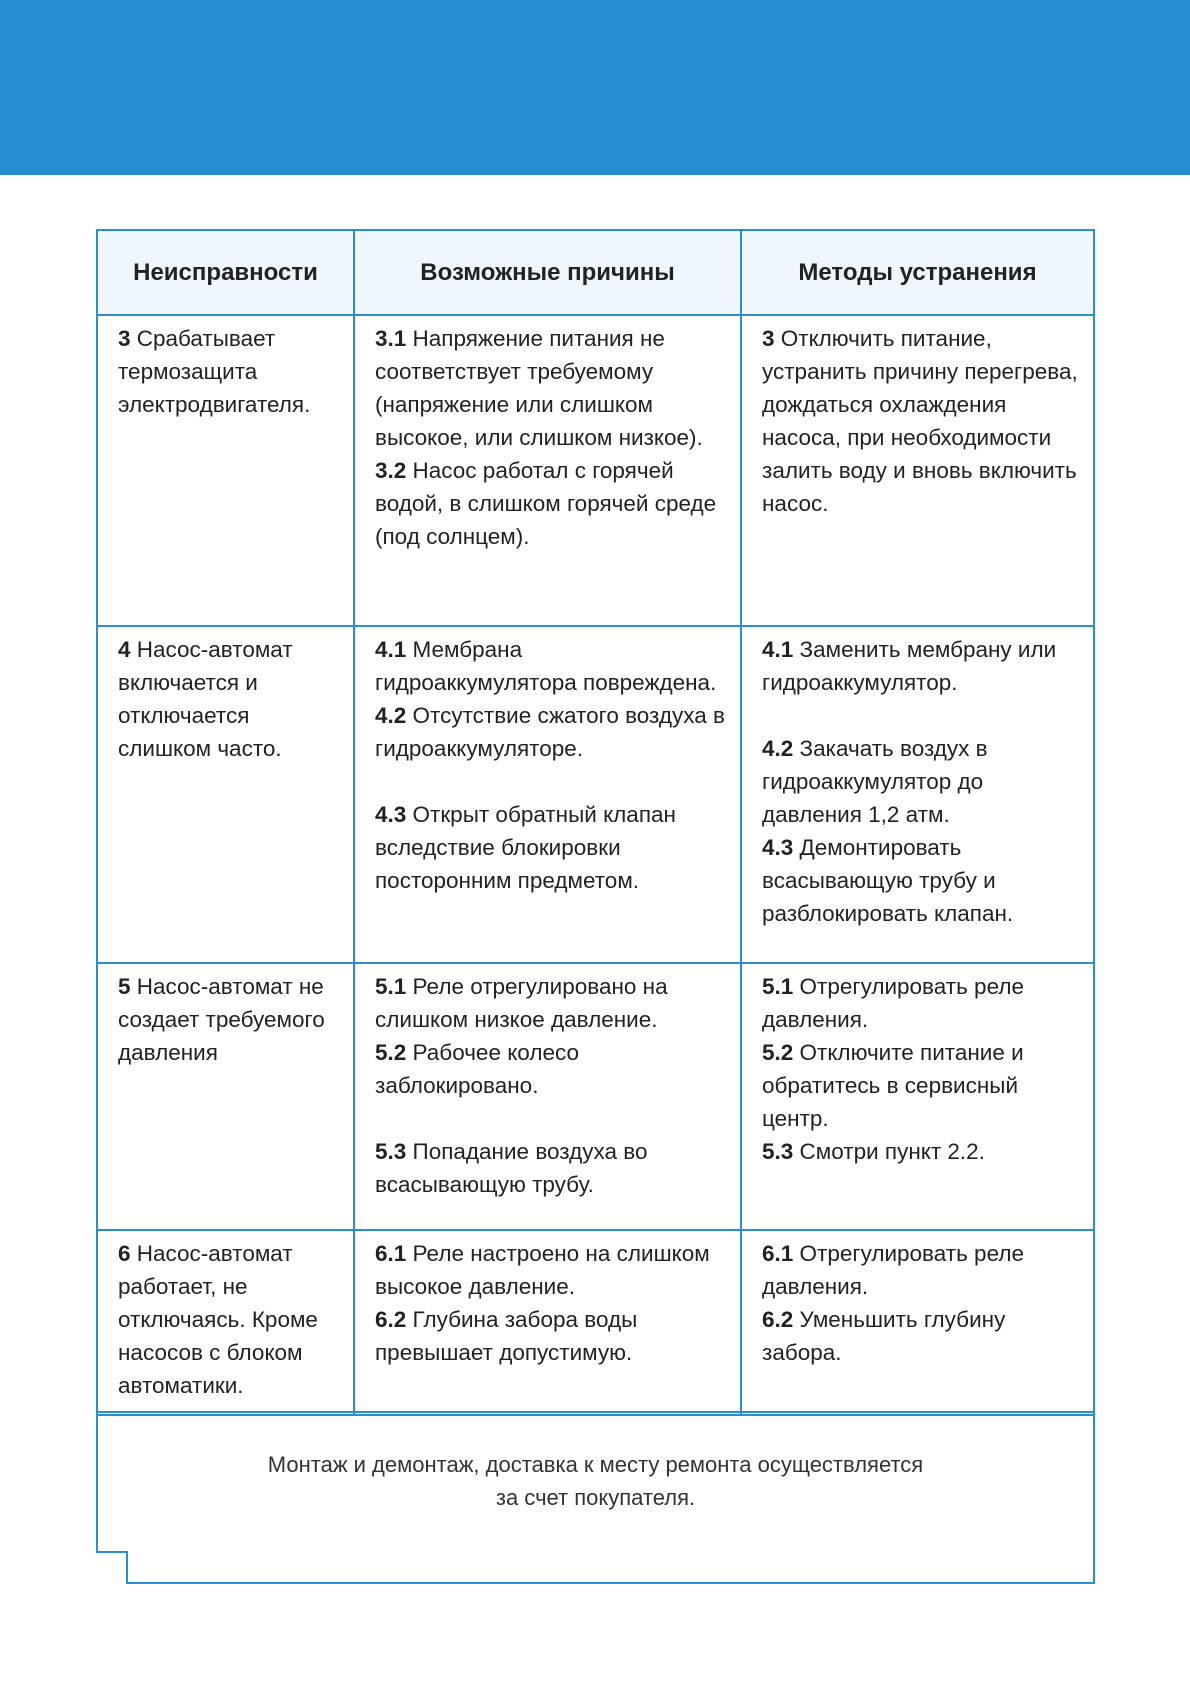 The width and height of the screenshot is (1190, 1684). Describe the element at coordinates (477, 1069) in the screenshot. I see `item-text: Рабочее колесо заблокировано.` at that location.